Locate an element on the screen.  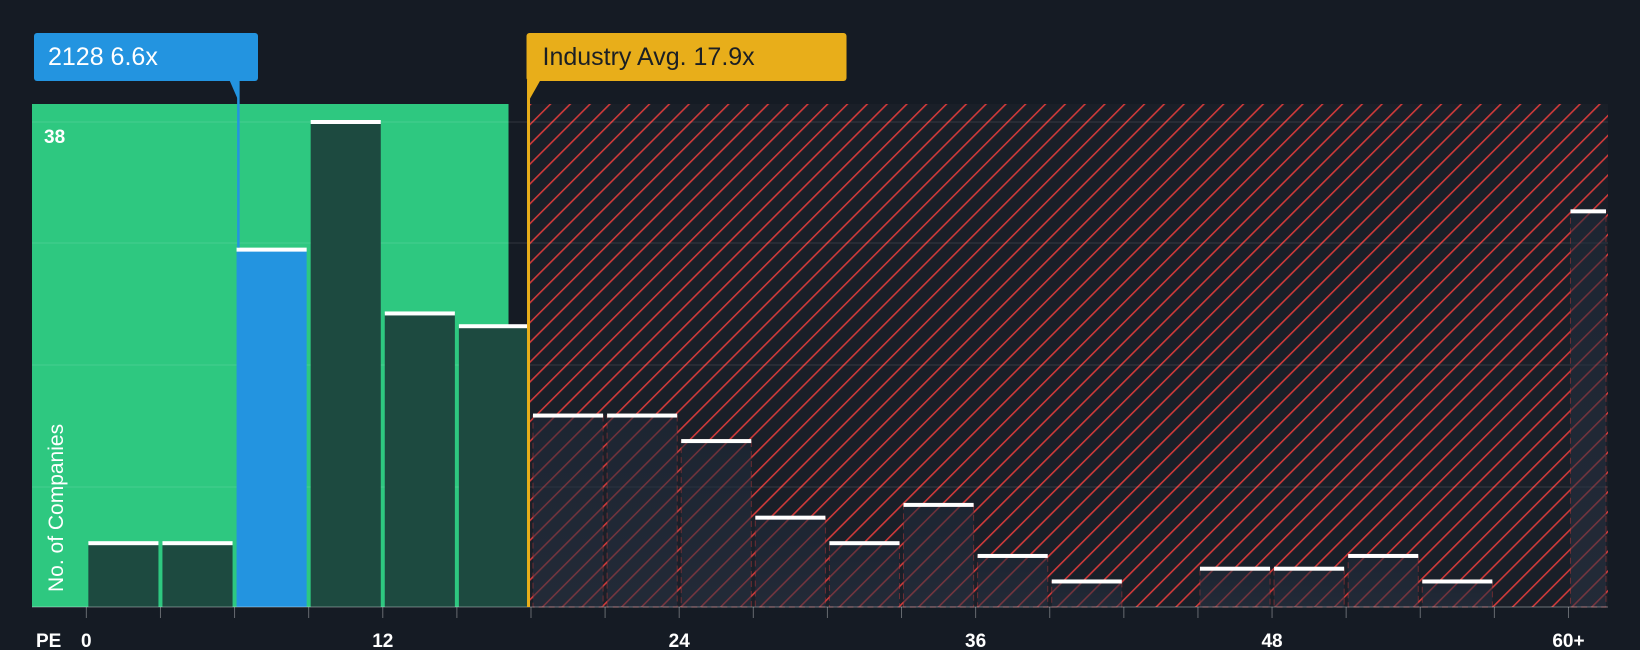
x-tick-label: 36 is located at coordinates (975, 640).